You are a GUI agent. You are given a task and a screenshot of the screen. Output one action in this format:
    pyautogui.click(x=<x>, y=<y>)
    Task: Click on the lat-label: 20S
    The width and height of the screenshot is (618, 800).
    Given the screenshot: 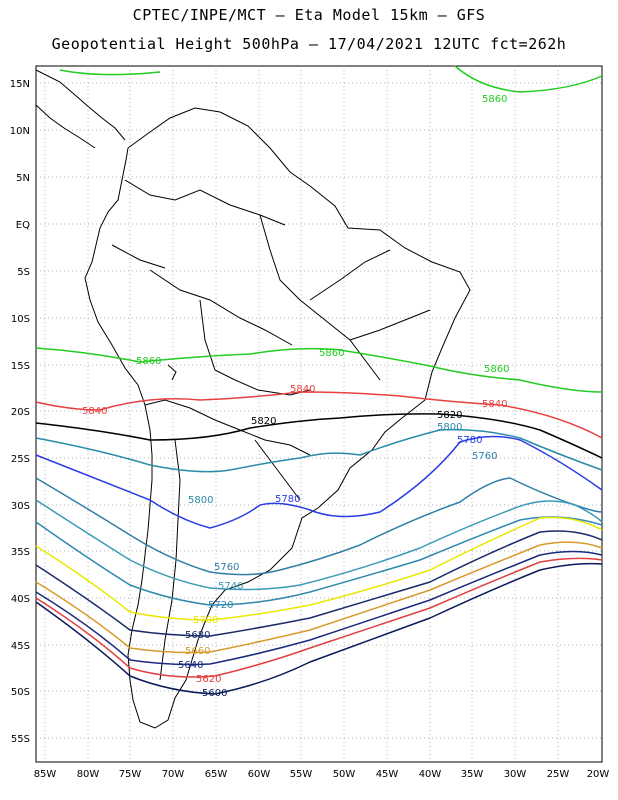 What is the action you would take?
    pyautogui.click(x=20, y=412)
    